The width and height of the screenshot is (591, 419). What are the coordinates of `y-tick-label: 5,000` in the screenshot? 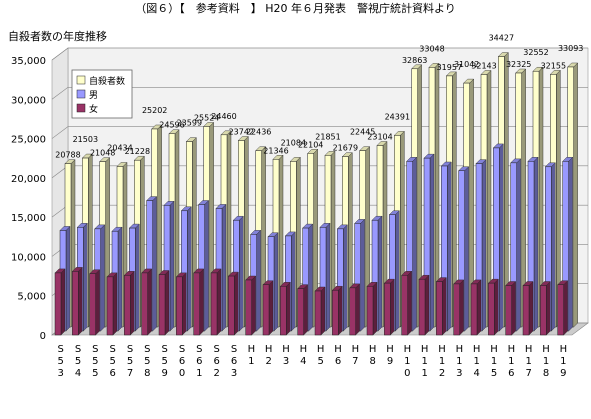 It's located at (31, 297).